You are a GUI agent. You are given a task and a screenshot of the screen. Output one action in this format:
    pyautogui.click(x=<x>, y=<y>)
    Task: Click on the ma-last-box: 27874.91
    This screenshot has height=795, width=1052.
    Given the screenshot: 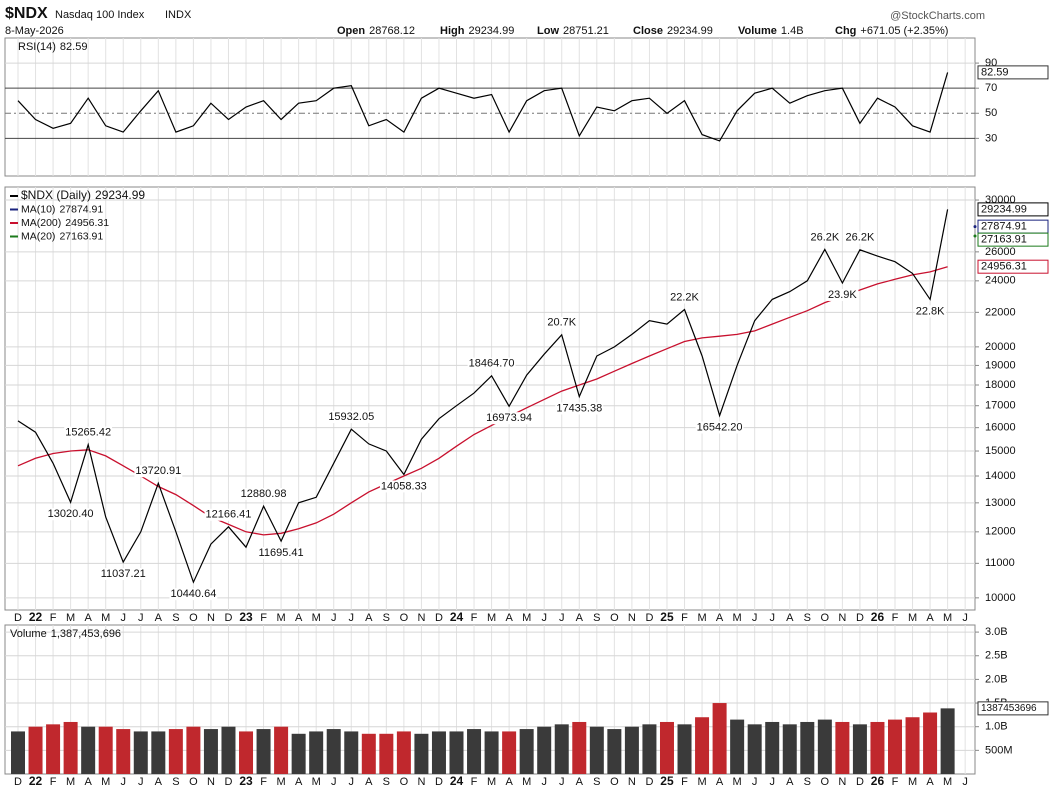 What is the action you would take?
    pyautogui.click(x=1013, y=226)
    